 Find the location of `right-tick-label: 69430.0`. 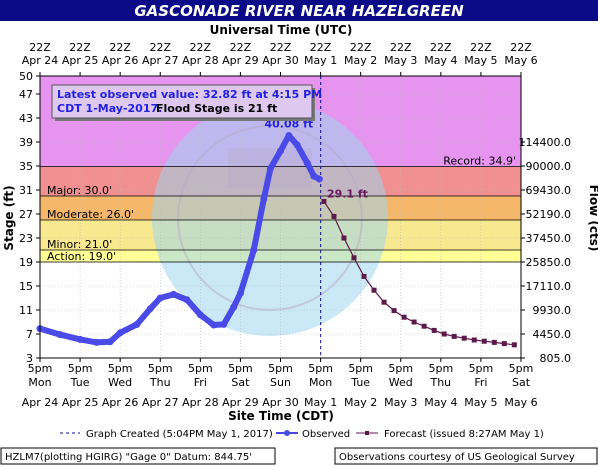

right-tick-label: 69430.0 is located at coordinates (549, 190).